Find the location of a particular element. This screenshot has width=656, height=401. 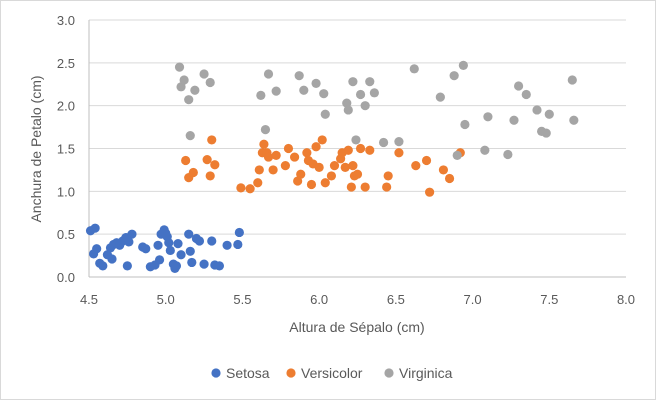

legend: Setosa Versicolor Virginica is located at coordinates (332, 373).